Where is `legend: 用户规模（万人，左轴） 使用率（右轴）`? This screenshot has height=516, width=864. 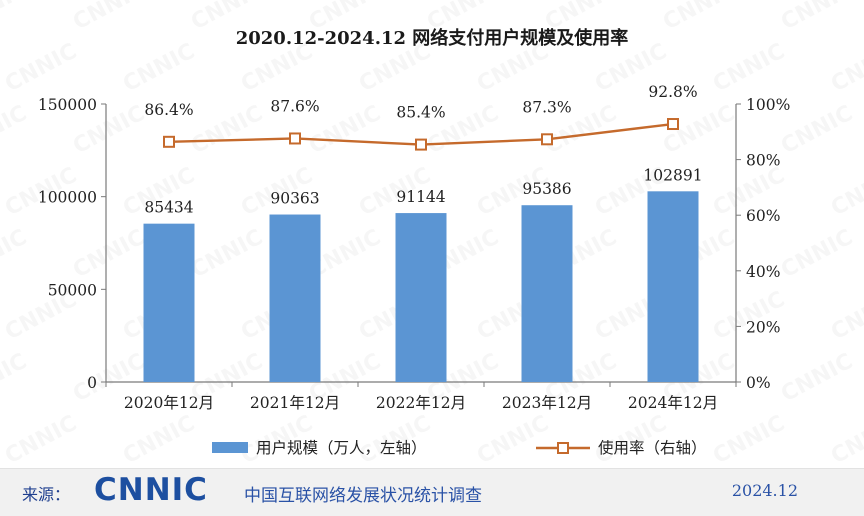
legend: 用户规模（万人，左轴） 使用率（右轴） is located at coordinates (459, 448).